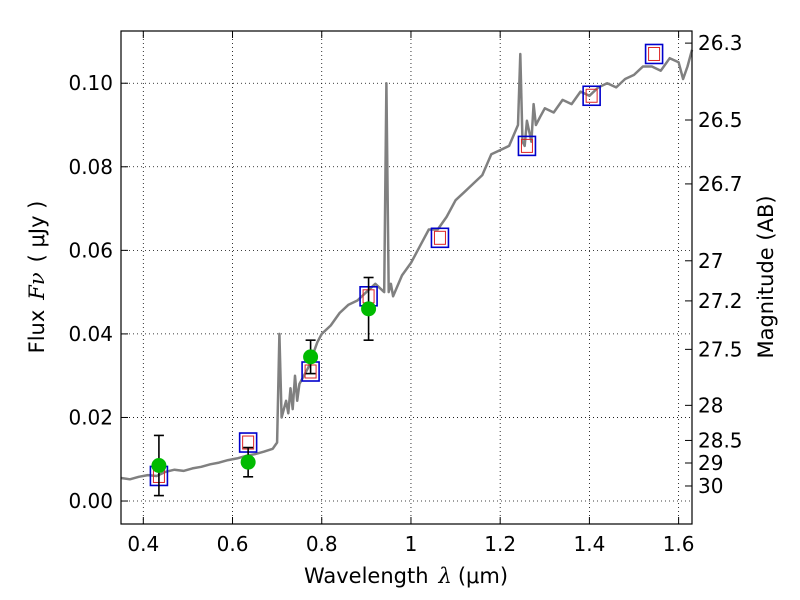 Image resolution: width=800 pixels, height=600 pixels. I want to click on y-tick-label: 0.00, so click(90, 501).